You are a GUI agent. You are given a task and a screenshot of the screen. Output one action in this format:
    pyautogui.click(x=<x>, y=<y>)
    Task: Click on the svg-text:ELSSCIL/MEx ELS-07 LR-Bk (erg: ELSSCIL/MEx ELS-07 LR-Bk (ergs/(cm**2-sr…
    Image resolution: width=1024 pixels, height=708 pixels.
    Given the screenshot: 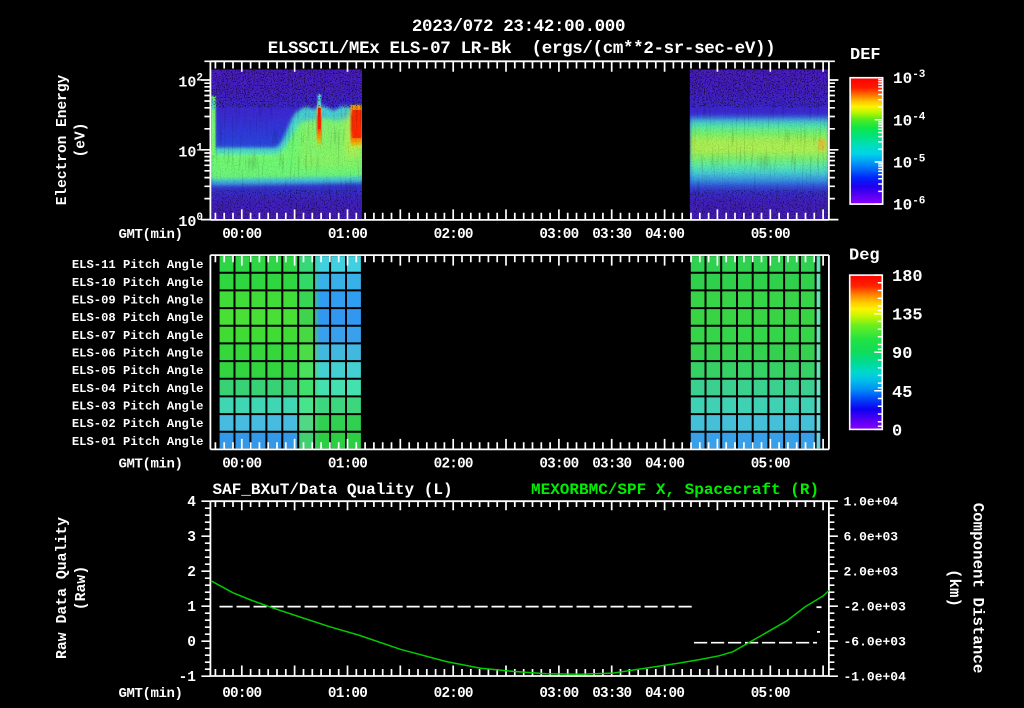 What is the action you would take?
    pyautogui.click(x=522, y=49)
    